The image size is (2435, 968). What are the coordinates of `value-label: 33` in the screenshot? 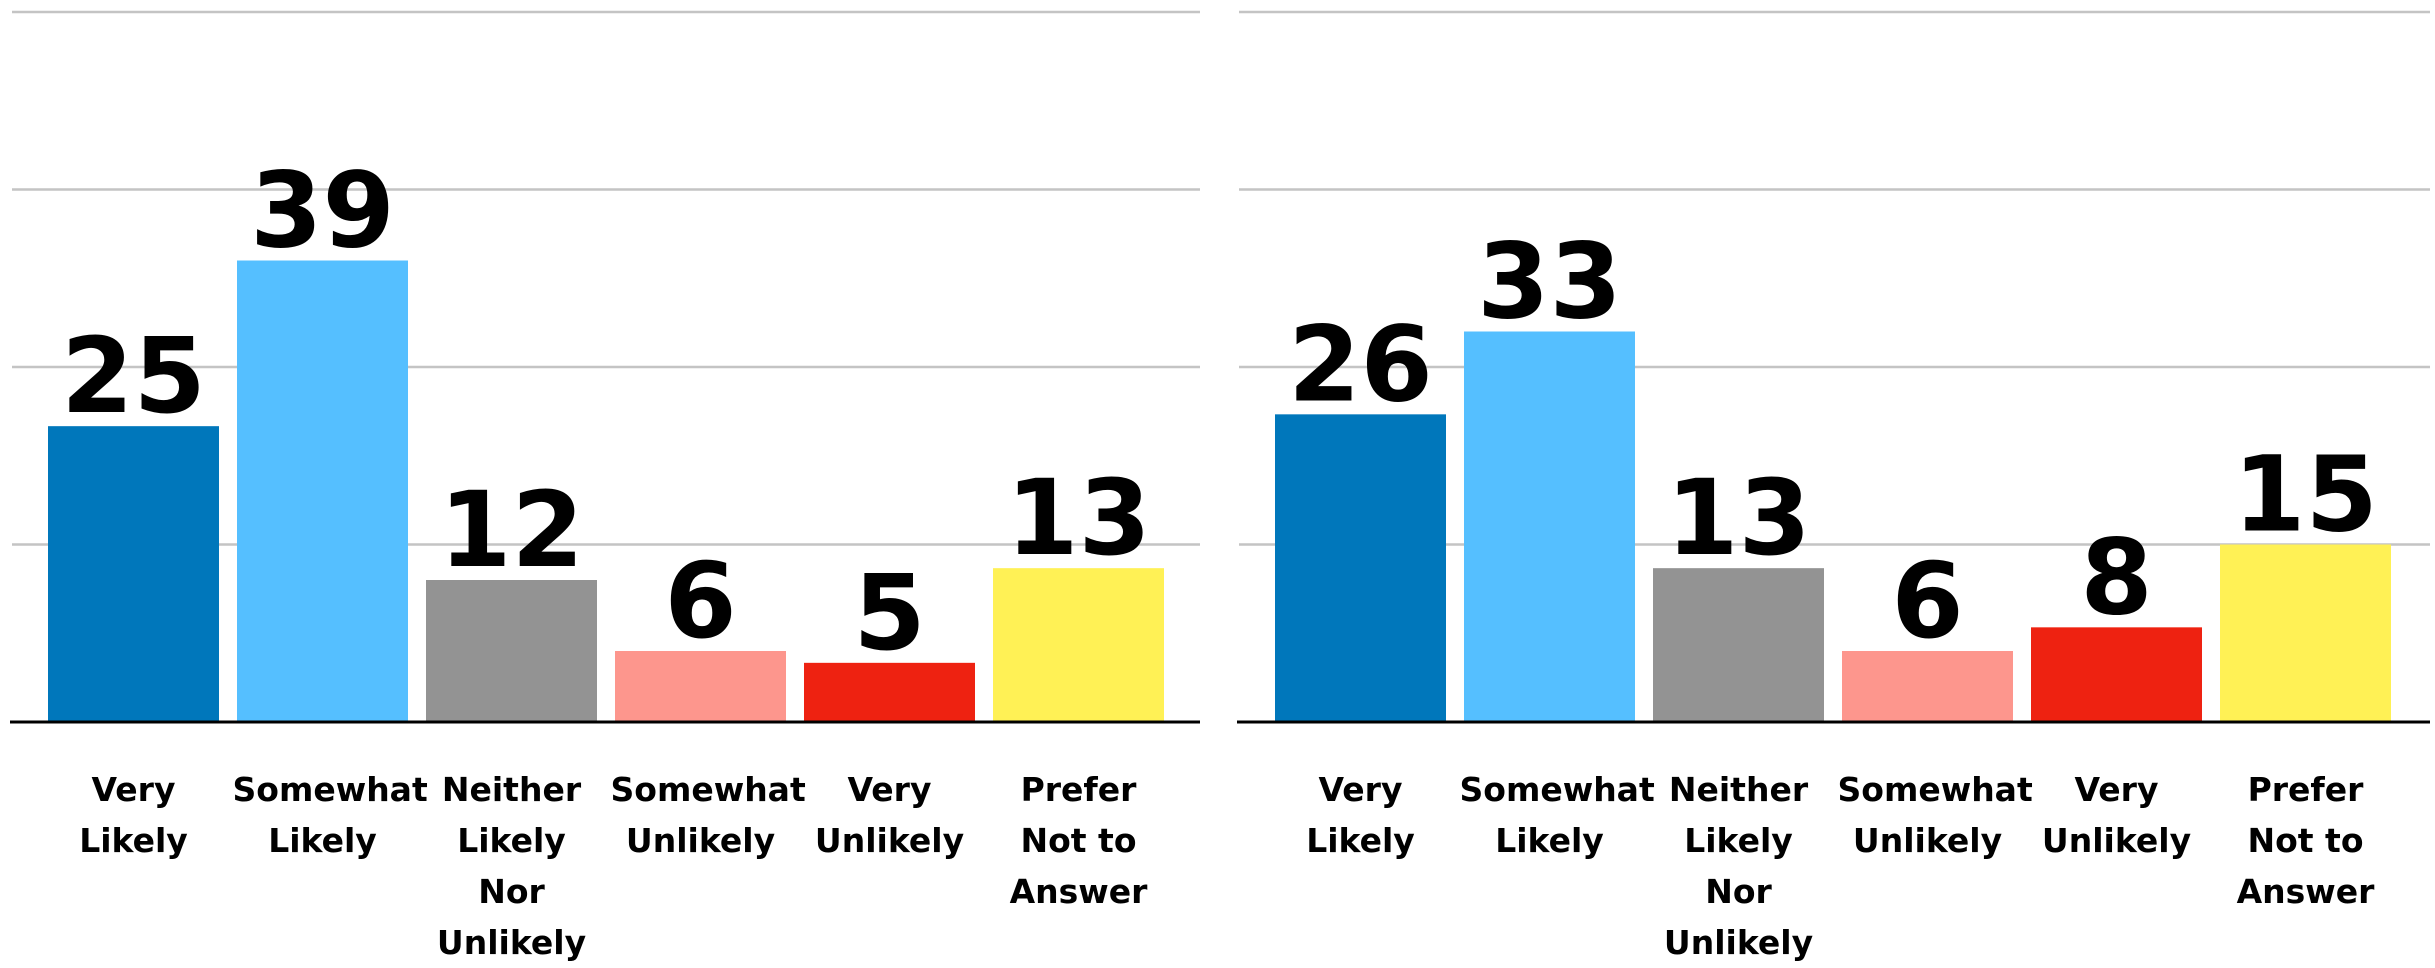 It's located at (1549, 282).